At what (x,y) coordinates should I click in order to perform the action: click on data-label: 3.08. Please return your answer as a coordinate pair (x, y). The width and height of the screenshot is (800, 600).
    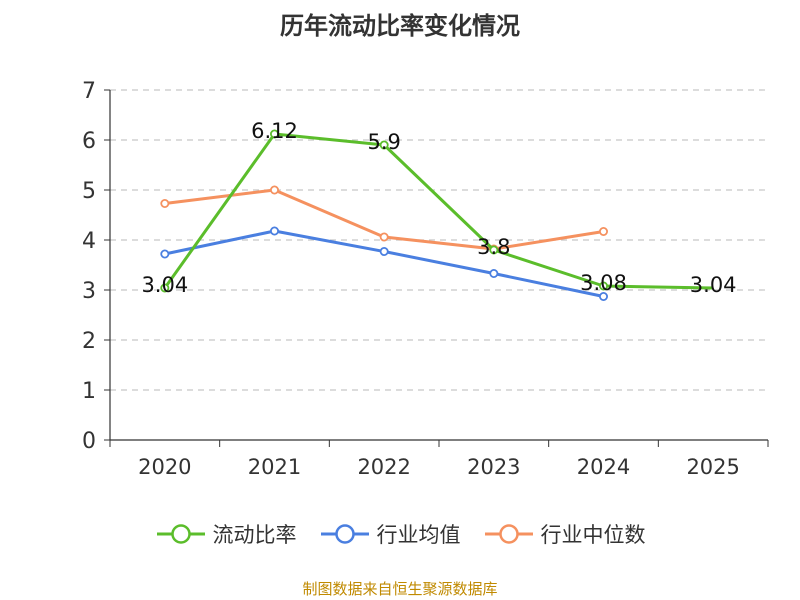
    Looking at the image, I should click on (603, 283).